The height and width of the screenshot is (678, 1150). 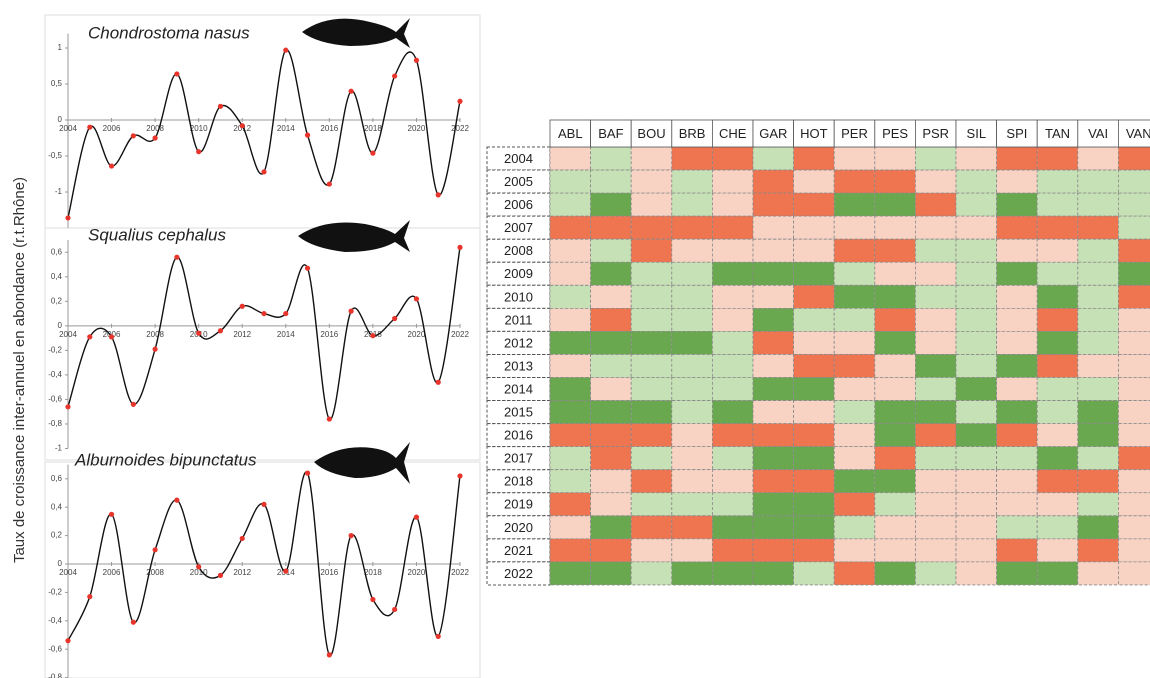 What do you see at coordinates (55, 620) in the screenshot?
I see `y-tick-label: -0,4` at bounding box center [55, 620].